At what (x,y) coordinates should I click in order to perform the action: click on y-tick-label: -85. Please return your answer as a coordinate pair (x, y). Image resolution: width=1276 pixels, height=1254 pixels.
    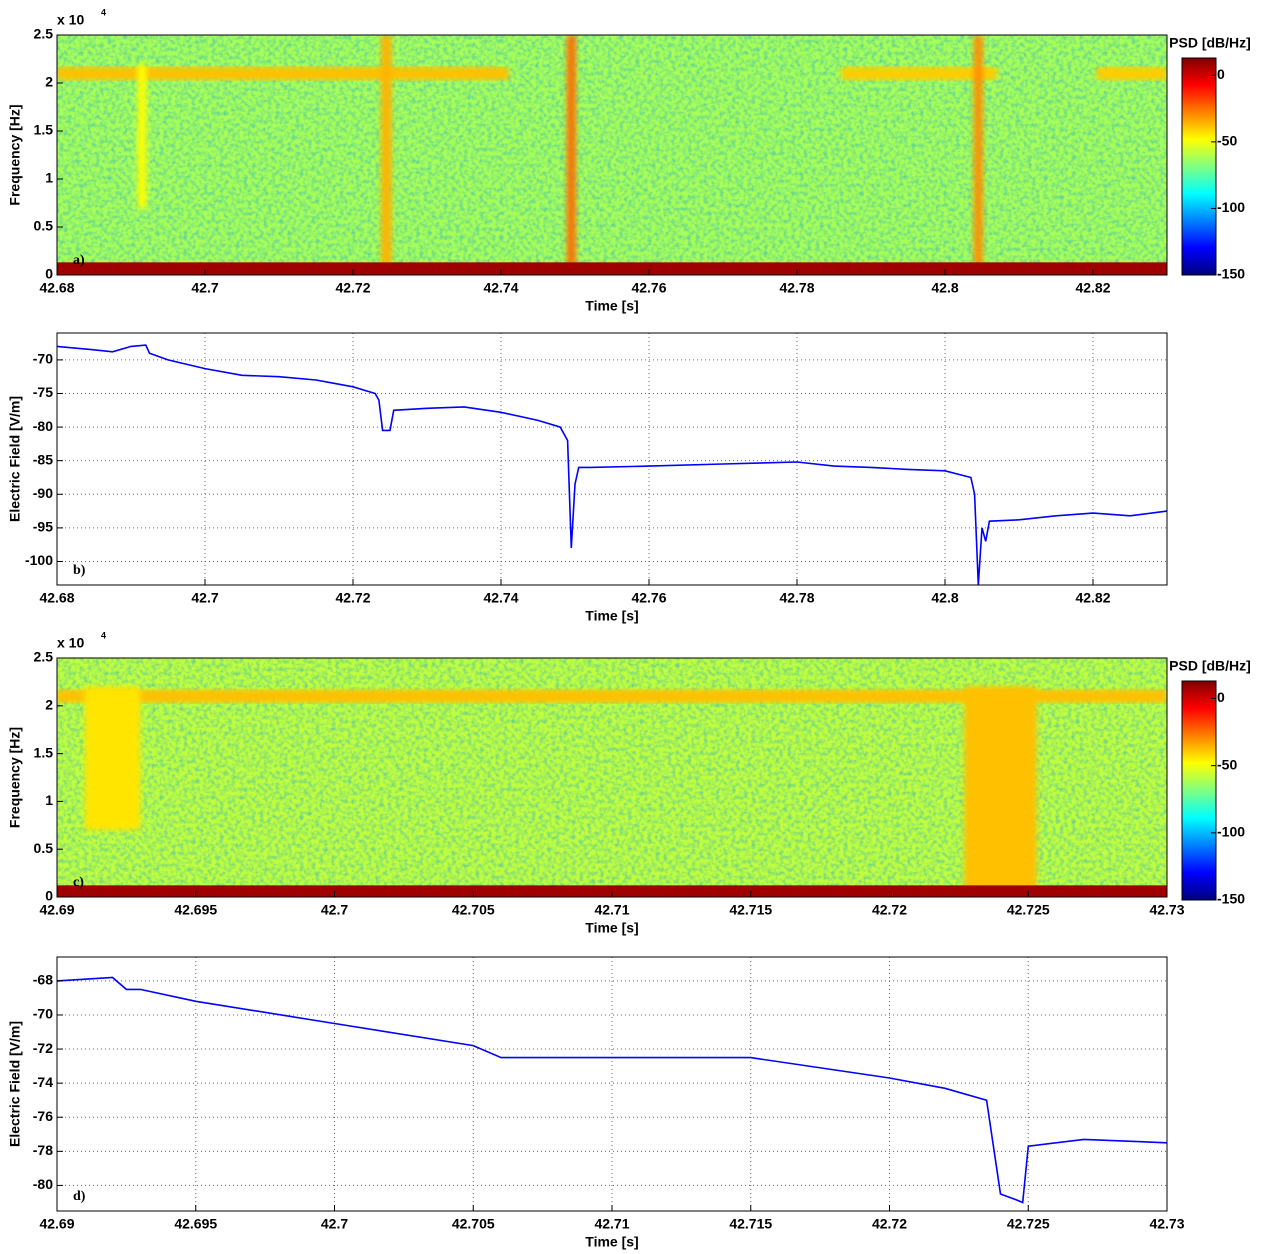
    Looking at the image, I should click on (43, 459).